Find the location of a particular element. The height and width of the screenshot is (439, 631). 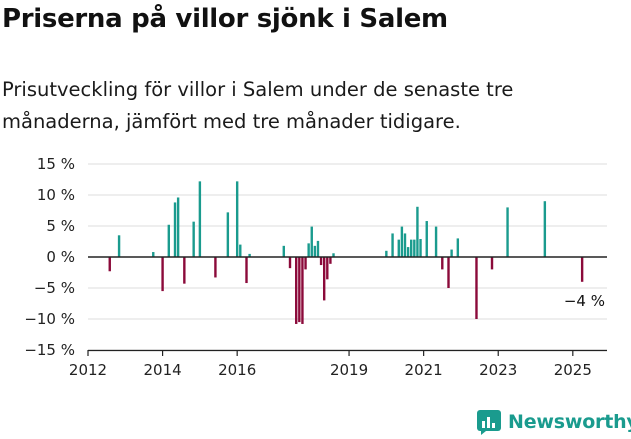

y-tick-label: 0 % is located at coordinates (60, 257).